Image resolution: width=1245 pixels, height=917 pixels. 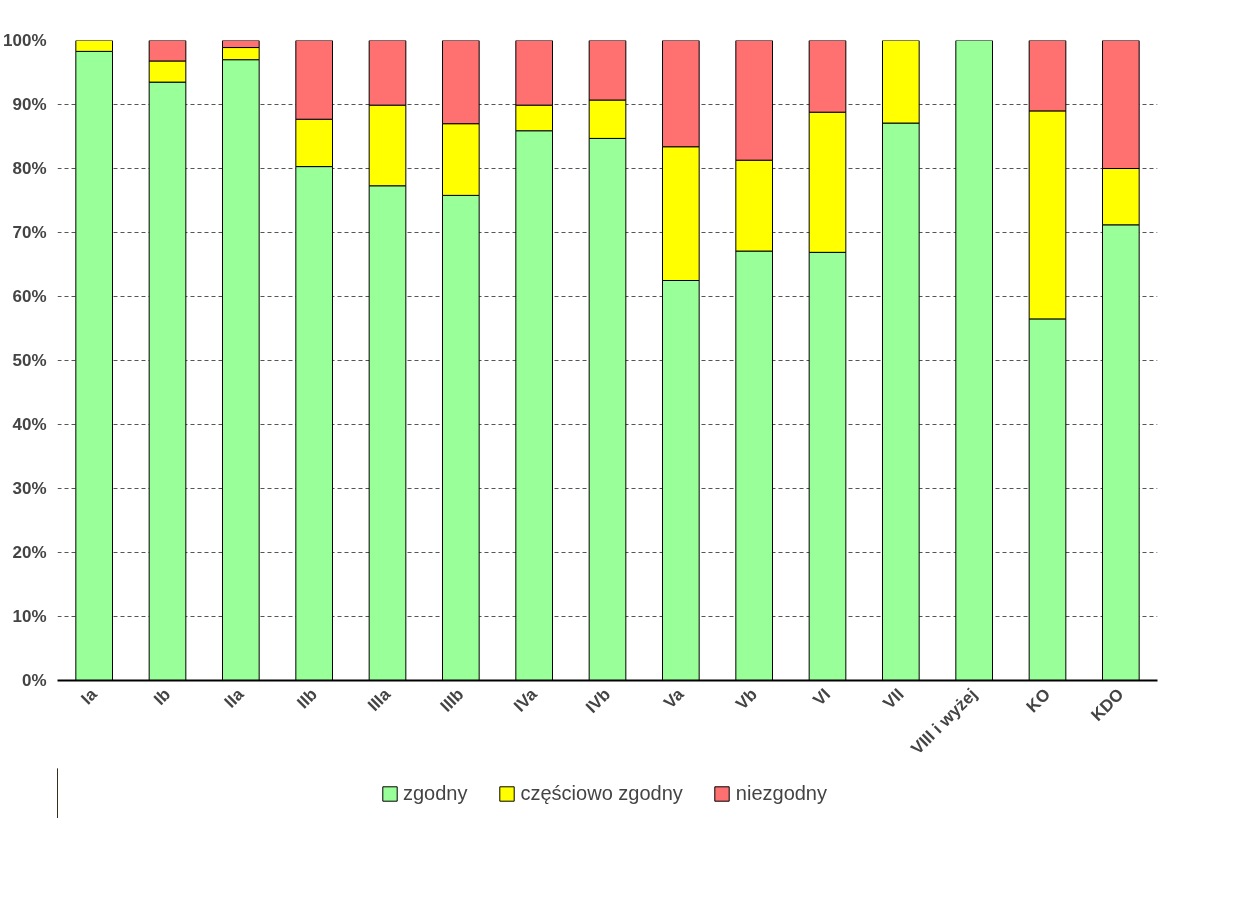 I want to click on x-tick-label: VII, so click(x=893, y=698).